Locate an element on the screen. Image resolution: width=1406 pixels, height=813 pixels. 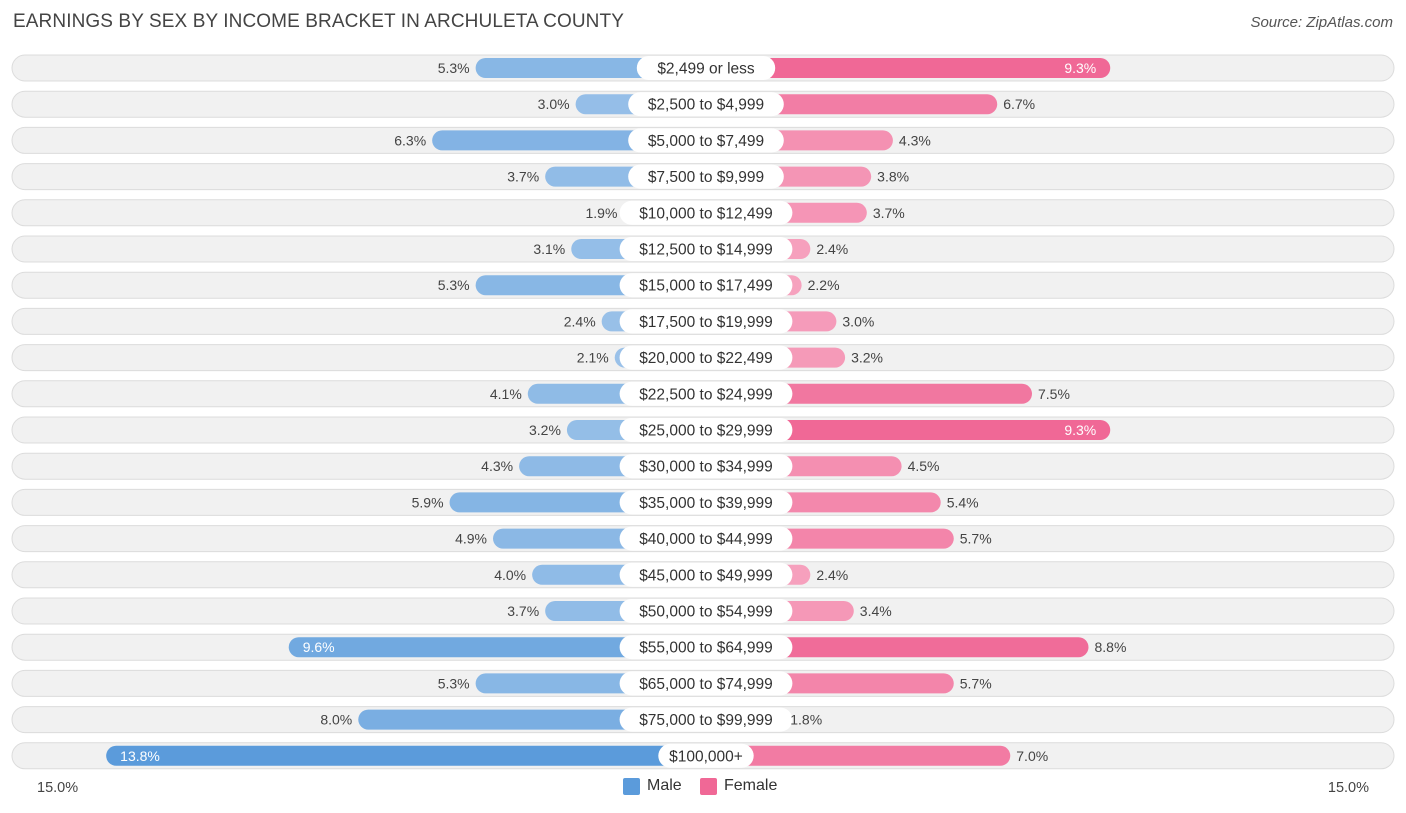
row-7: $17,500 to $19,999 2.4% 3.0% is located at coordinates (703, 321).